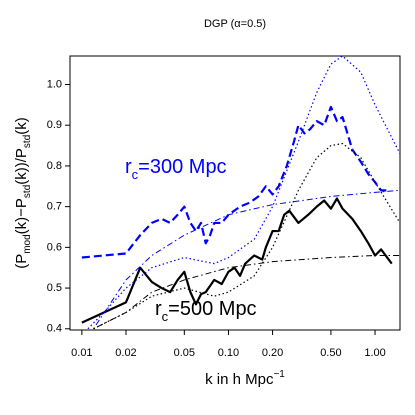  I want to click on x-tick-label: 0.05, so click(184, 353).